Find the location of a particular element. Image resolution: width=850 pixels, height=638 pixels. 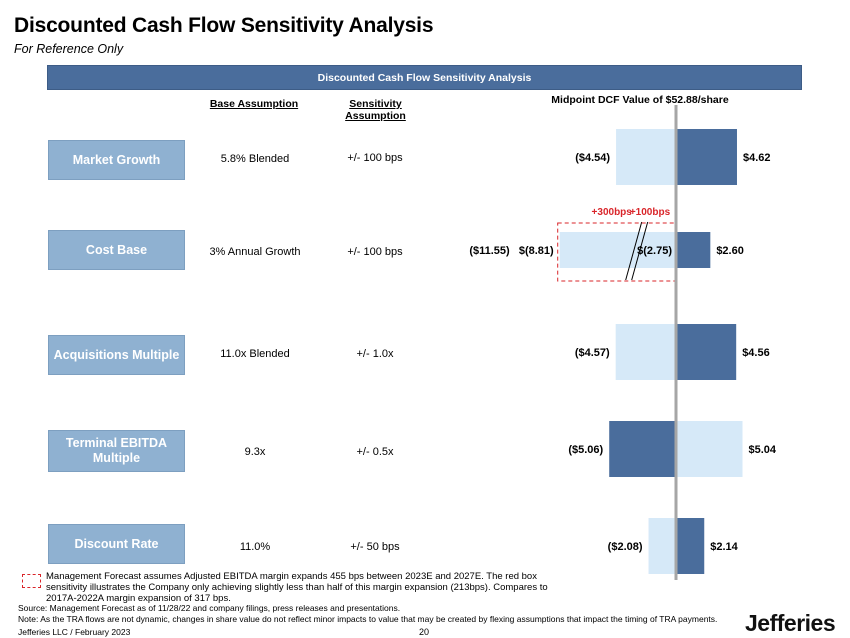

red-dashed-box is located at coordinates (617, 252).